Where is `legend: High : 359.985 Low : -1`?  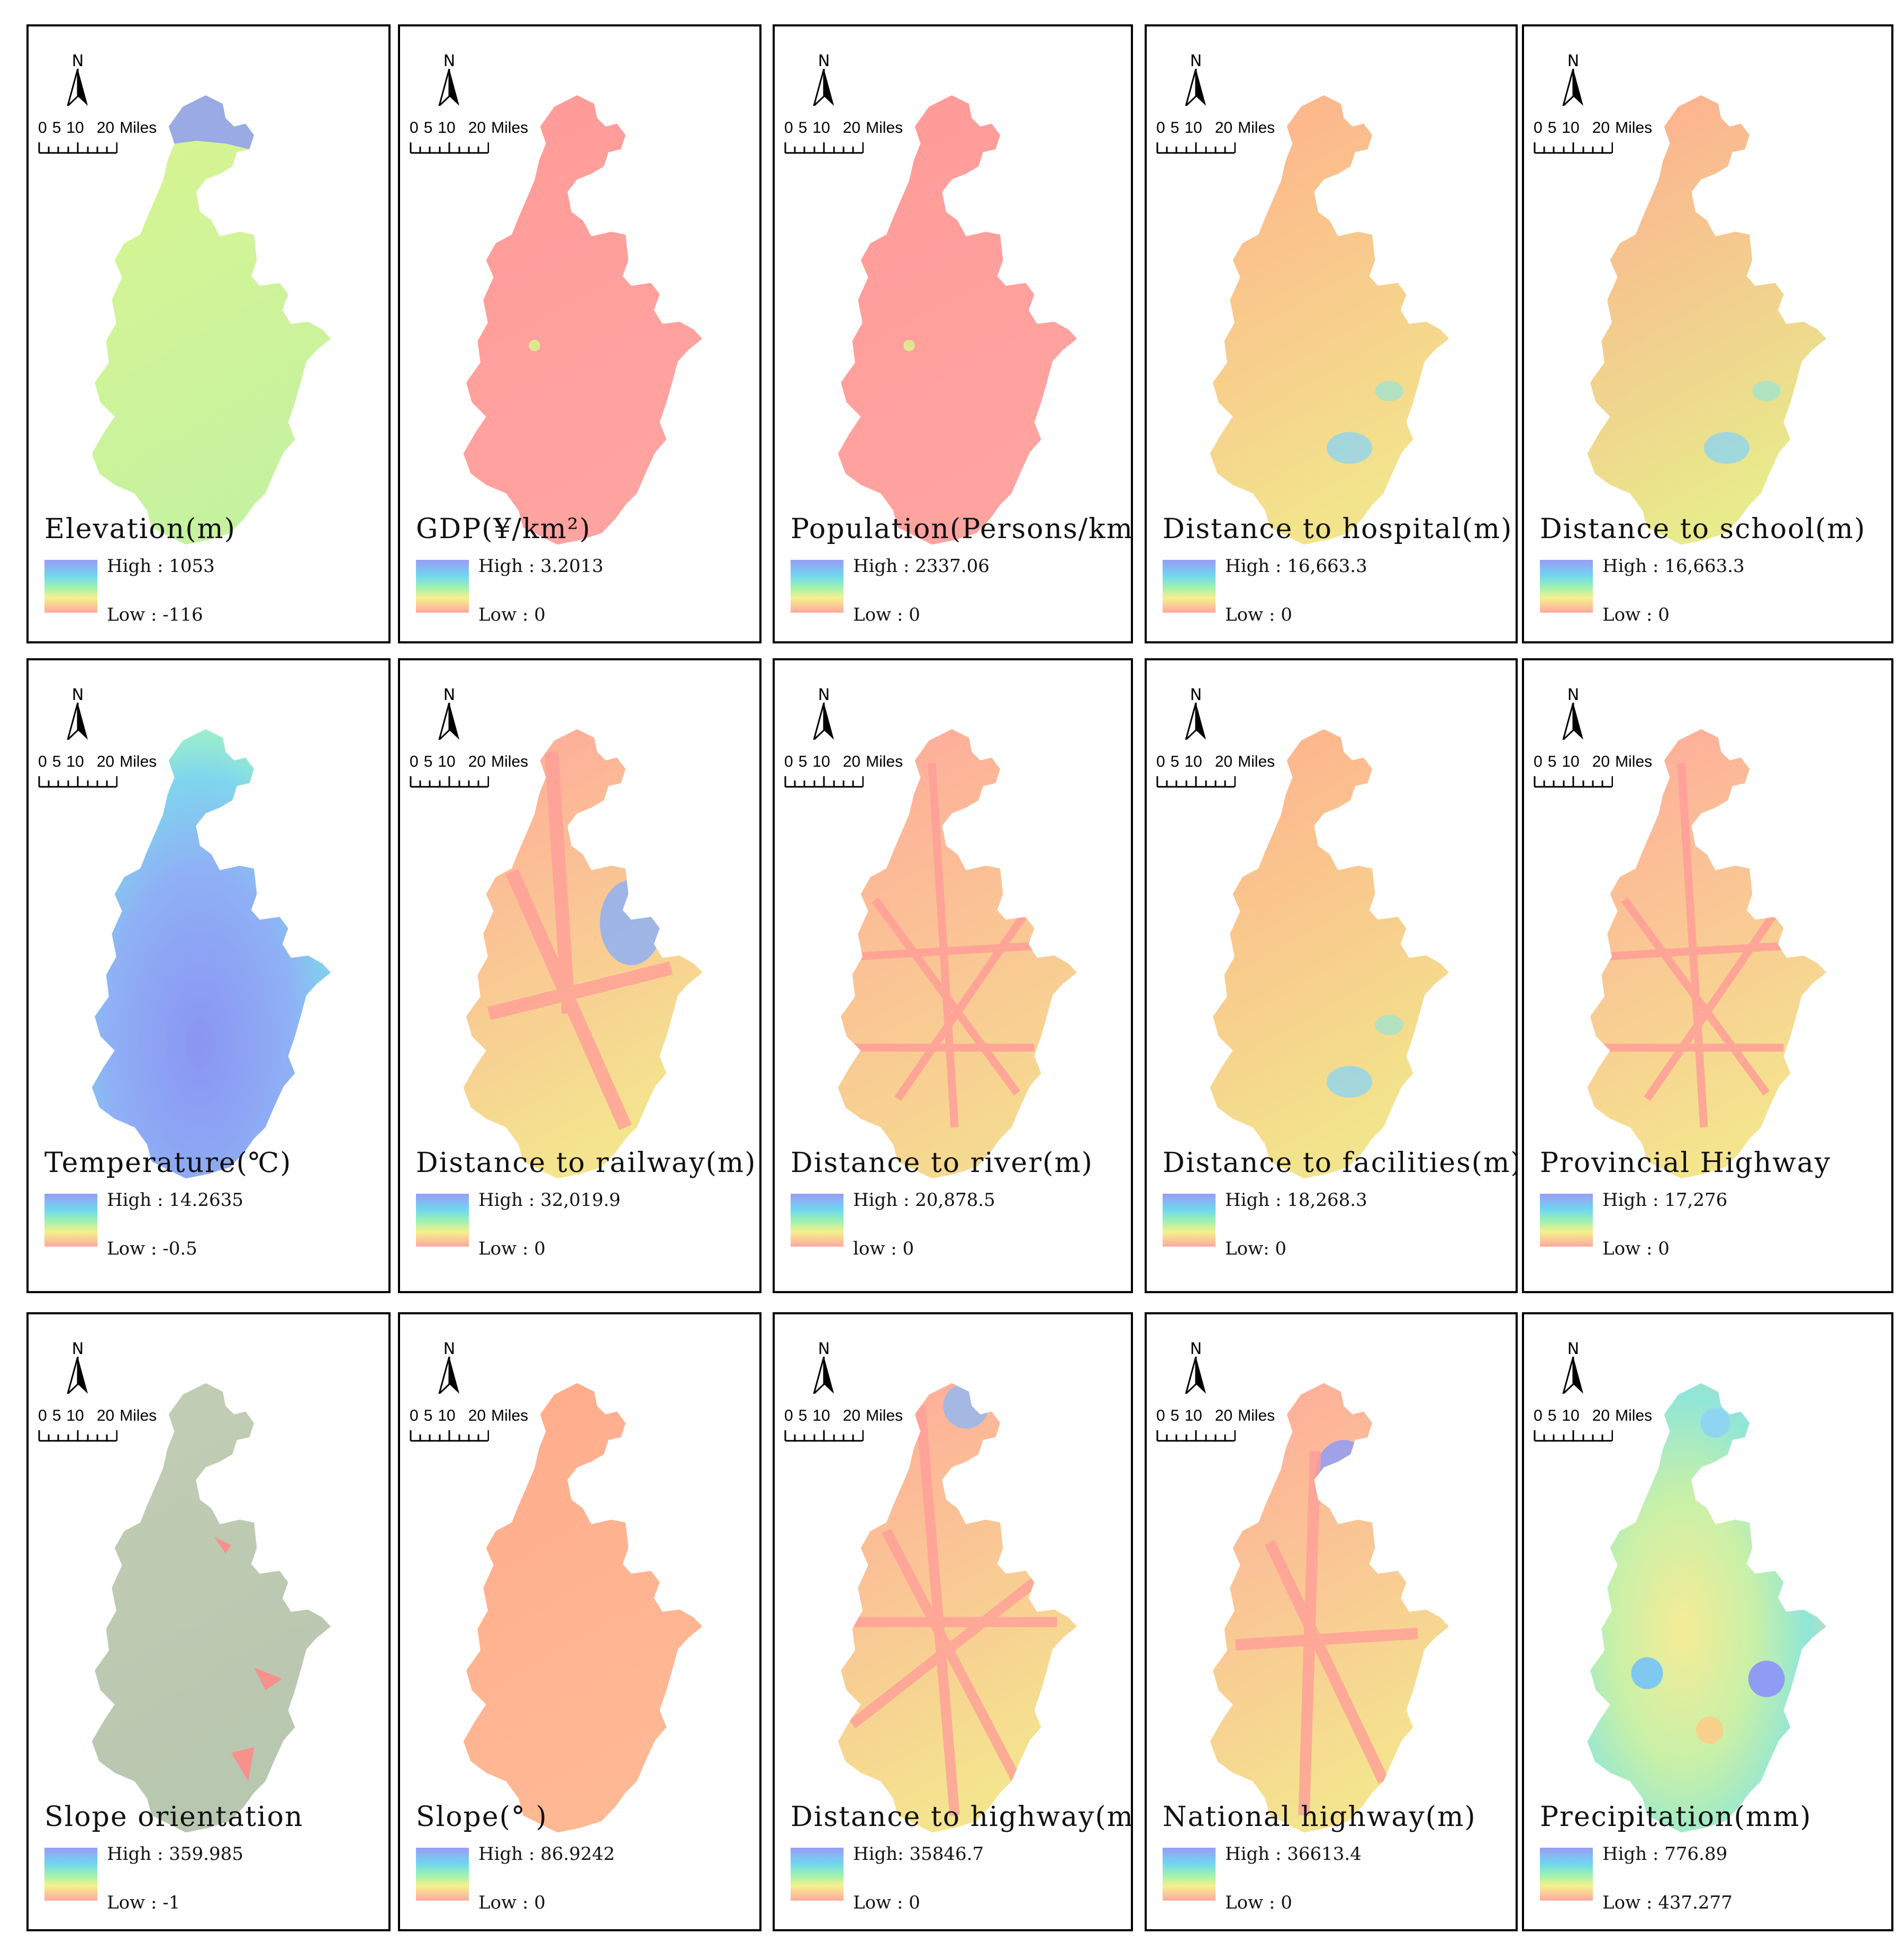 legend: High : 359.985 Low : -1 is located at coordinates (192, 1878).